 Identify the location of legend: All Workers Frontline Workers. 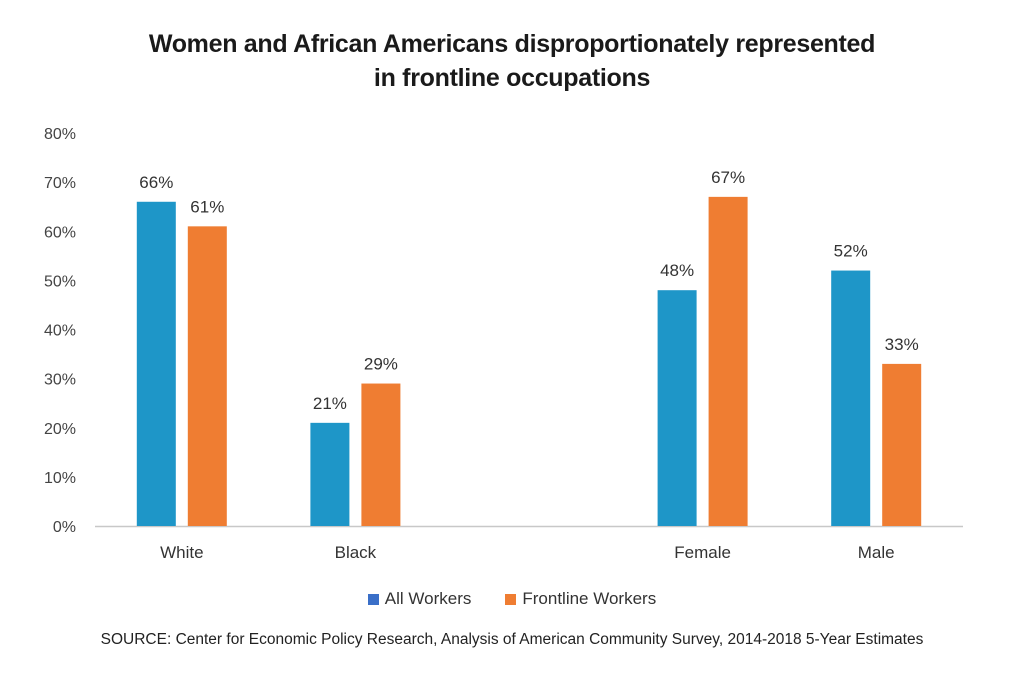
(512, 599).